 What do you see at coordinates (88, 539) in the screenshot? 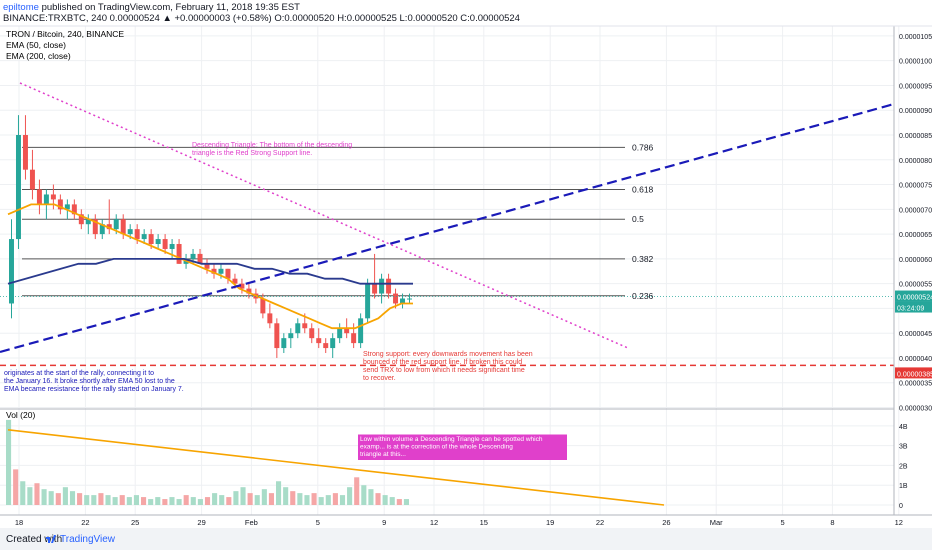
I see `tradingview-link: TradingView` at bounding box center [88, 539].